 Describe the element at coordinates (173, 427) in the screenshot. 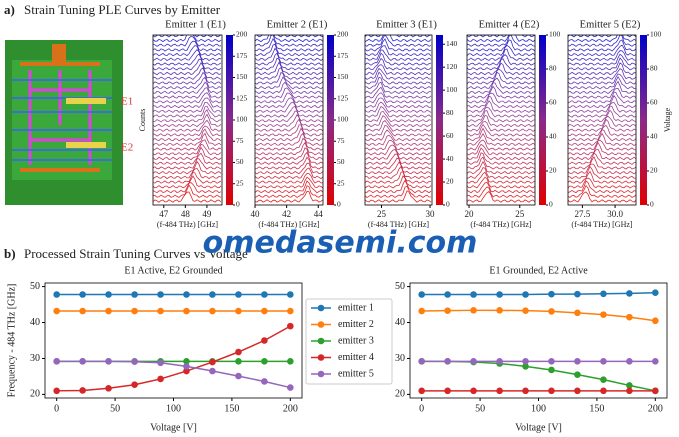

I see `x-axis-label: Voltage [V]` at that location.